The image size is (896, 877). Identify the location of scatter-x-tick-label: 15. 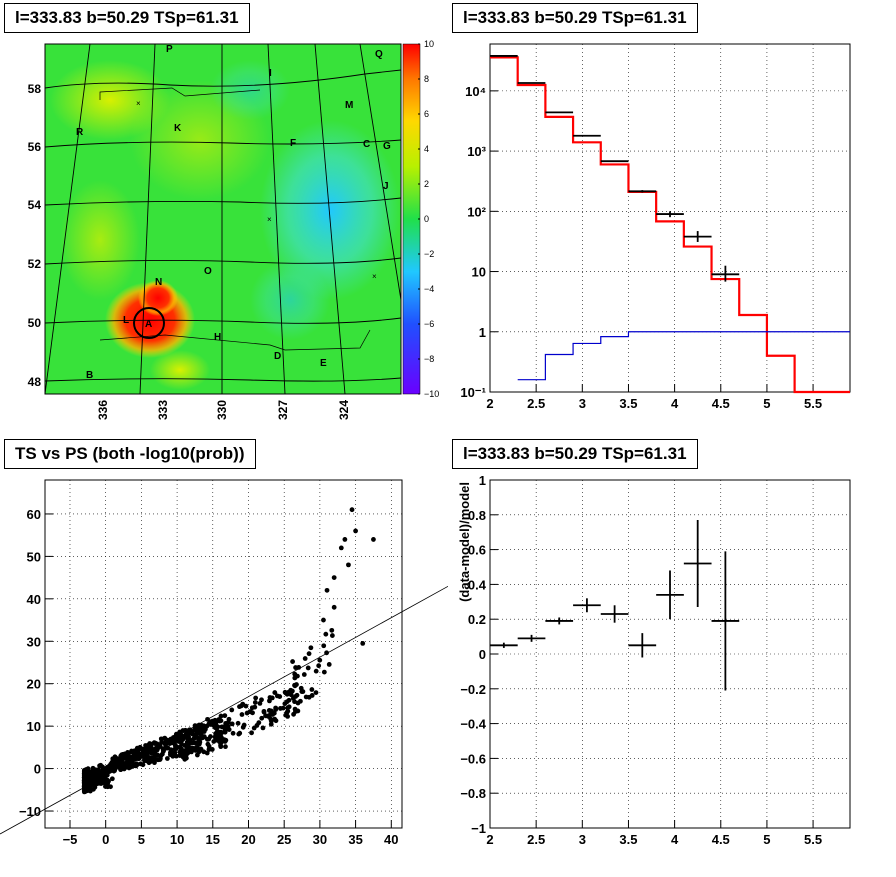
(213, 839).